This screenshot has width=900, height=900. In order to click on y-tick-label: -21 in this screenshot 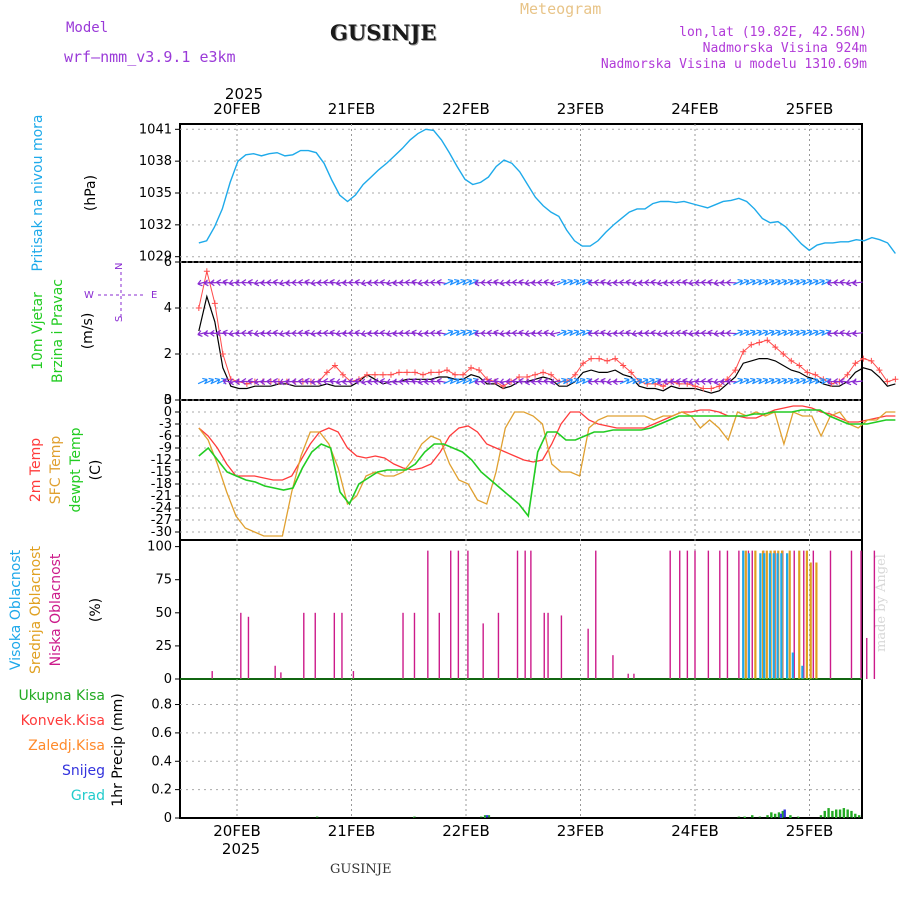, I will do `click(161, 496)`.